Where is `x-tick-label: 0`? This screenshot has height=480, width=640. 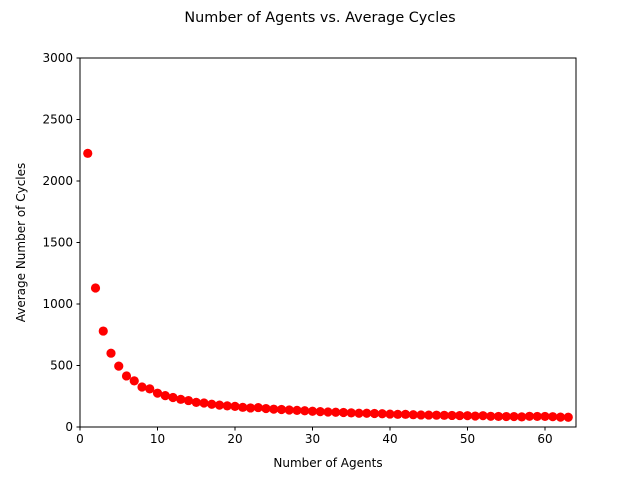 x-tick-label: 0 is located at coordinates (80, 439).